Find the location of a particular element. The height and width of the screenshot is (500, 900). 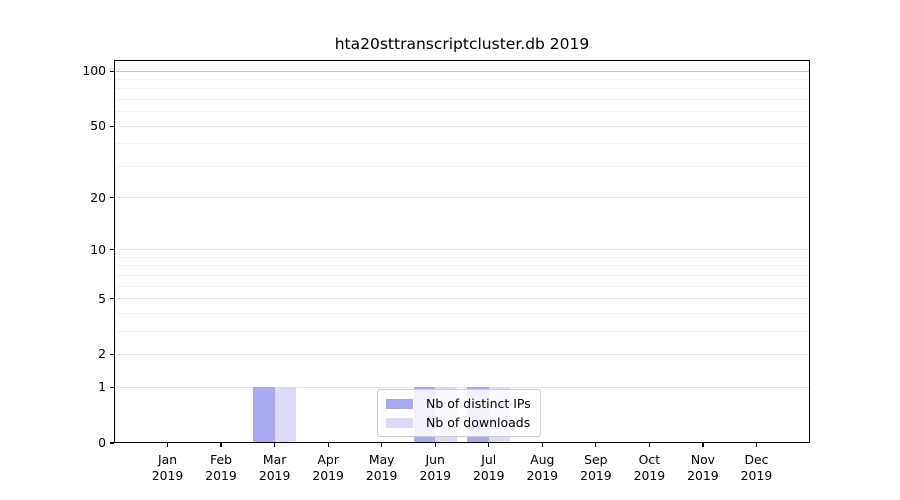

x-tick-label-may: May 2019 is located at coordinates (382, 467).